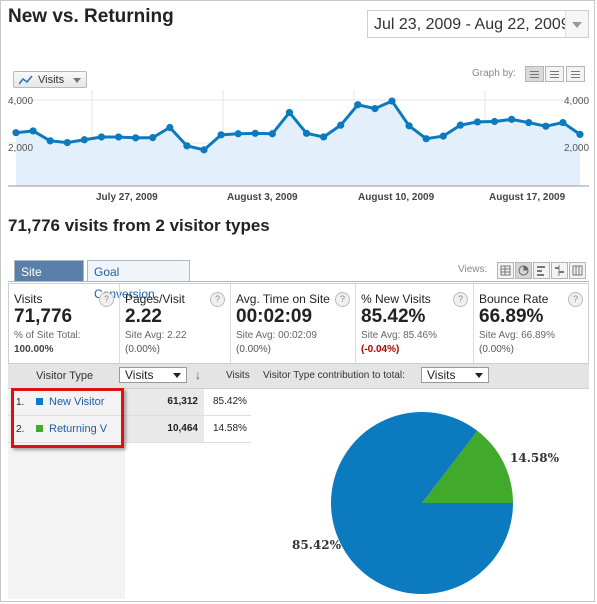  Describe the element at coordinates (20, 402) in the screenshot. I see `row-number: 1.` at that location.